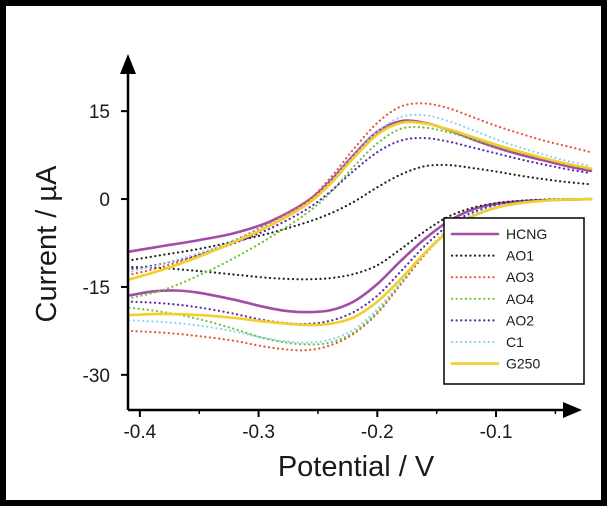  What do you see at coordinates (359, 239) in the screenshot?
I see `series-ao1-reverse` at bounding box center [359, 239].